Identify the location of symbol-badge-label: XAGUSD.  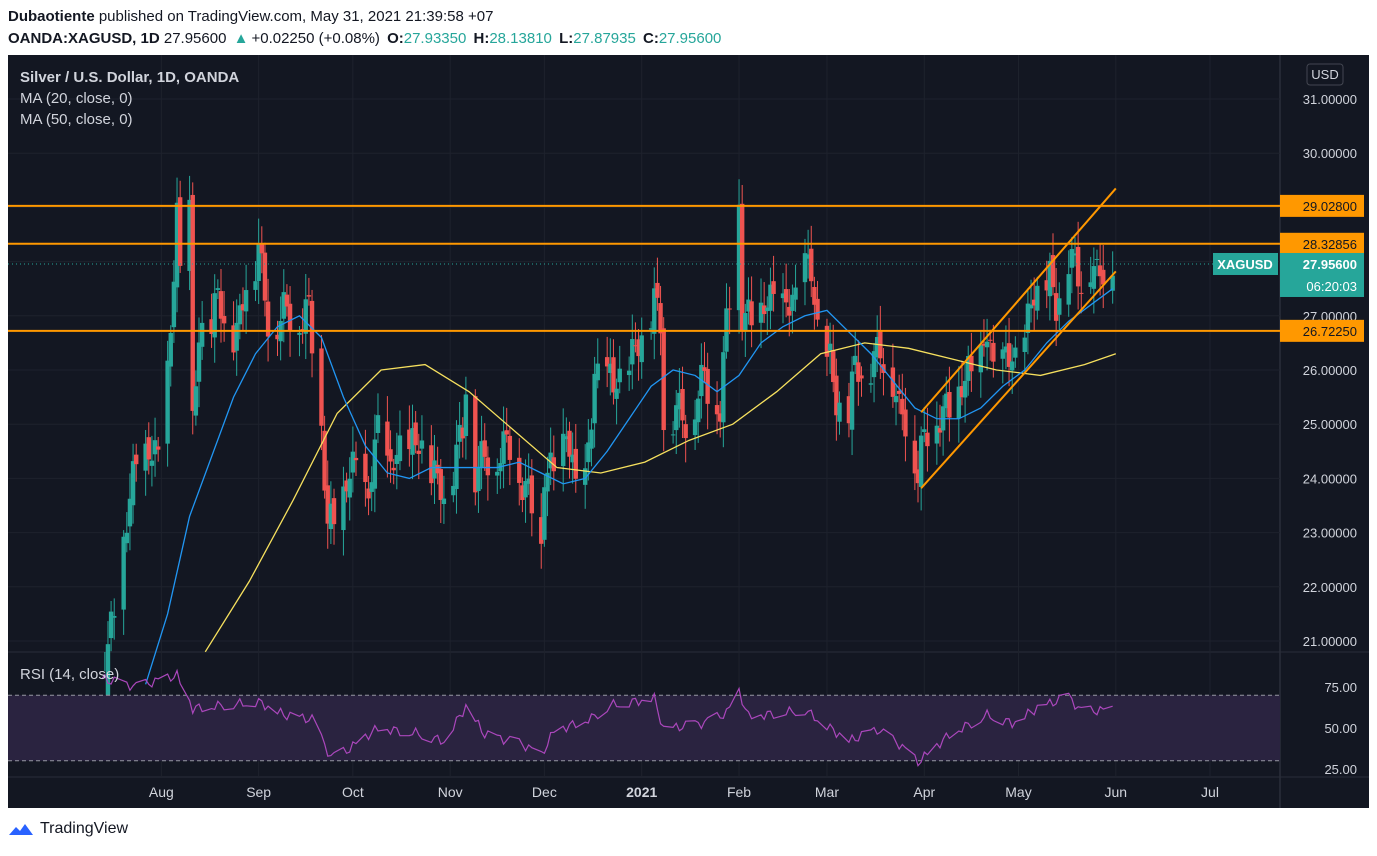
(1245, 264).